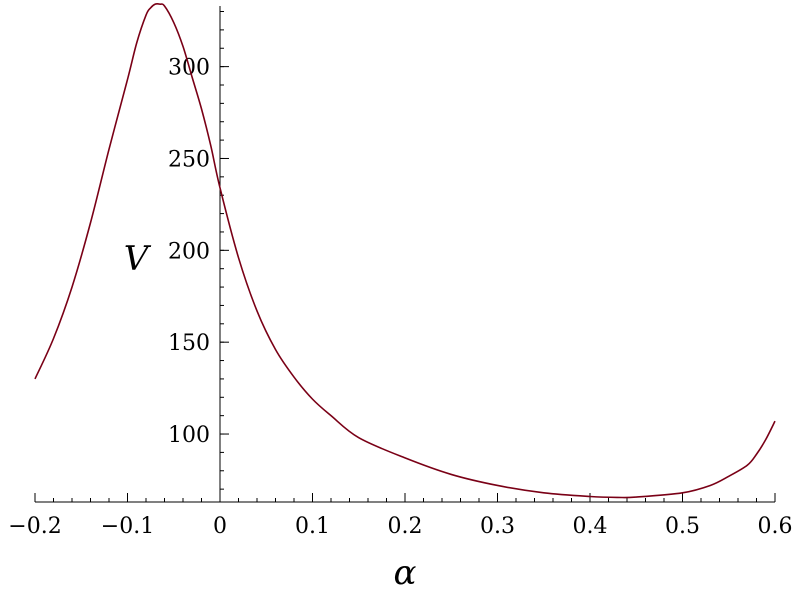  I want to click on x-tick-label: 0.4, so click(590, 526).